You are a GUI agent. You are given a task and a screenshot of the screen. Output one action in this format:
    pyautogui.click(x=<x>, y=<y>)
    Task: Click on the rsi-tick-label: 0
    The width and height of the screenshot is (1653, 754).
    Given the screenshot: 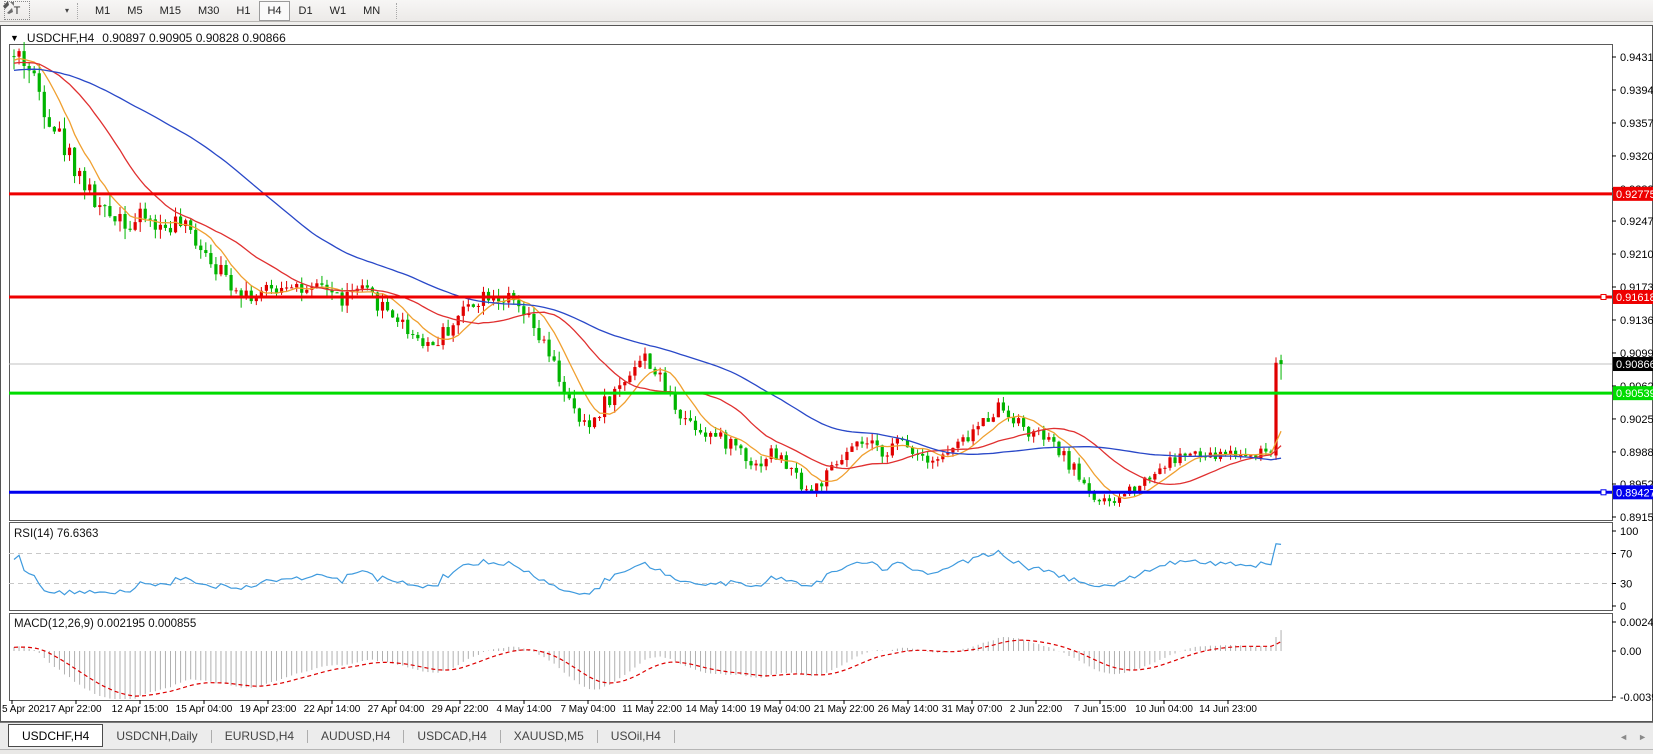 What is the action you would take?
    pyautogui.click(x=1623, y=607)
    